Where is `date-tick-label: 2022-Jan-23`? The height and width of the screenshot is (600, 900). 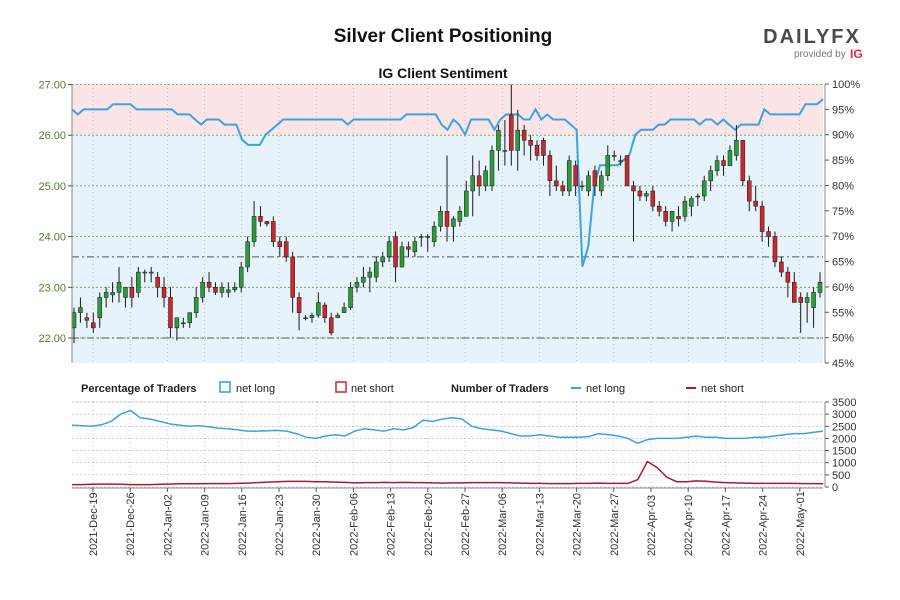 date-tick-label: 2022-Jan-23 is located at coordinates (280, 525).